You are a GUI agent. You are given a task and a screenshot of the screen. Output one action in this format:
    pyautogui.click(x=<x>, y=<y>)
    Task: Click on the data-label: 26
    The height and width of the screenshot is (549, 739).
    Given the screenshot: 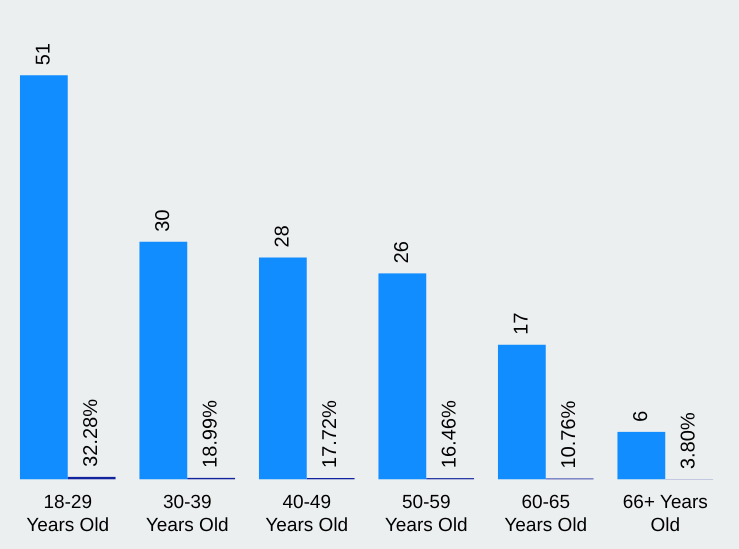 What is the action you would take?
    pyautogui.click(x=401, y=252)
    